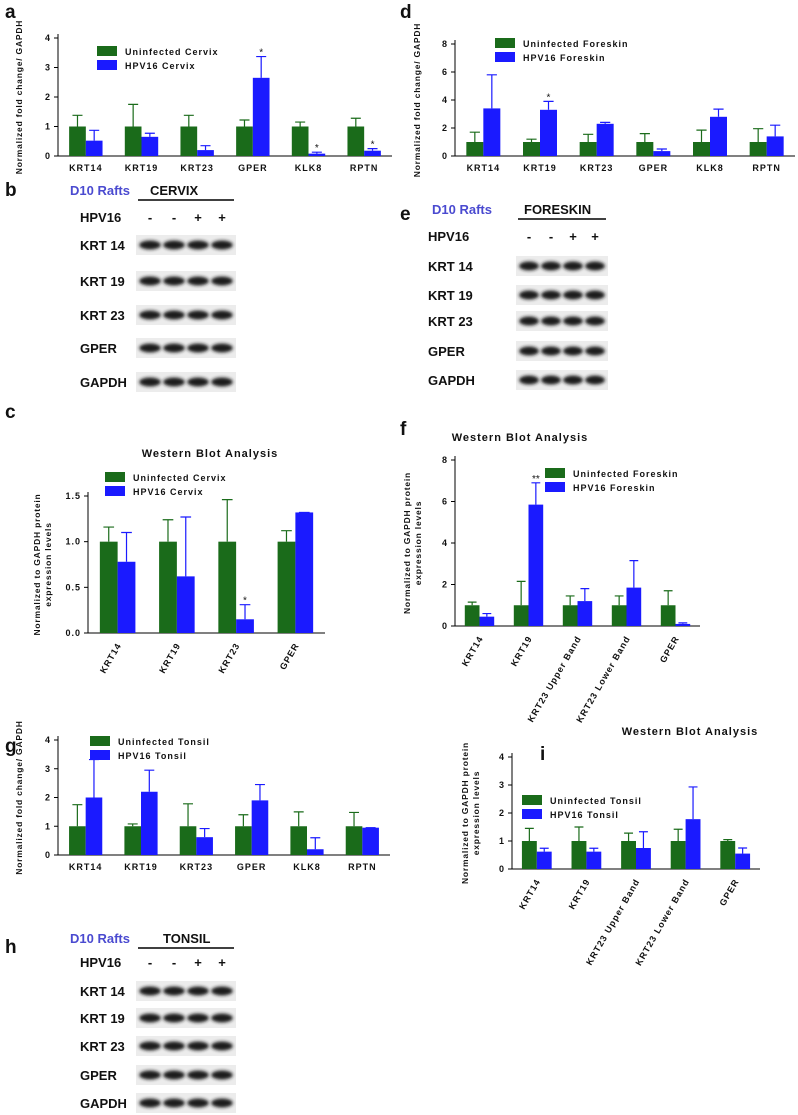 The height and width of the screenshot is (1115, 798). Describe the element at coordinates (551, 236) in the screenshot. I see `lane-sign: -` at that location.